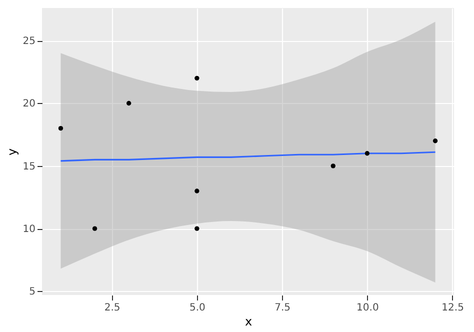 The image size is (474, 332). I want to click on y-tick-label: 5, so click(32, 292).